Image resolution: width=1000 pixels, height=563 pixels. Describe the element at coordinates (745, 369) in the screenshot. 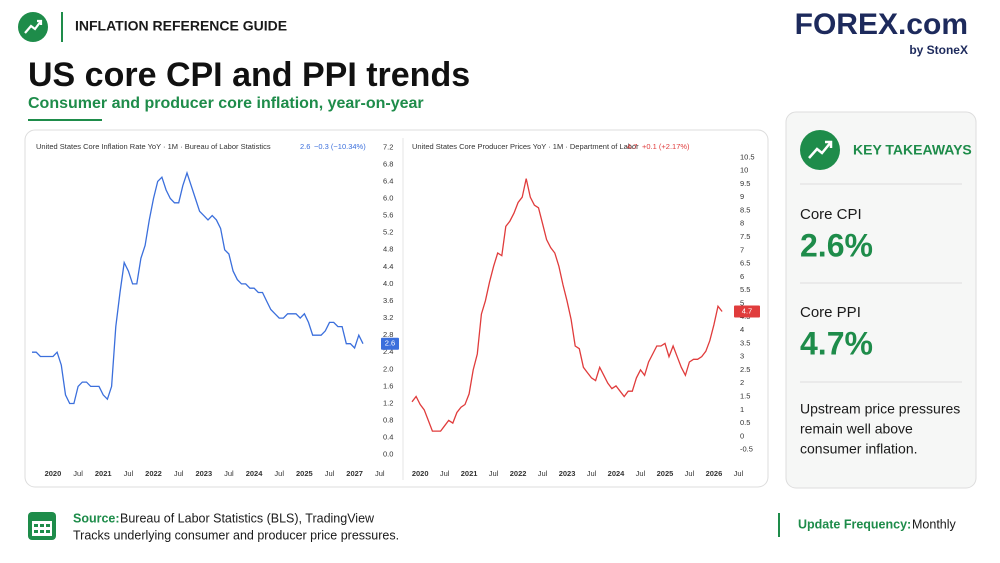

I see `y-tick-label: 2.5` at that location.